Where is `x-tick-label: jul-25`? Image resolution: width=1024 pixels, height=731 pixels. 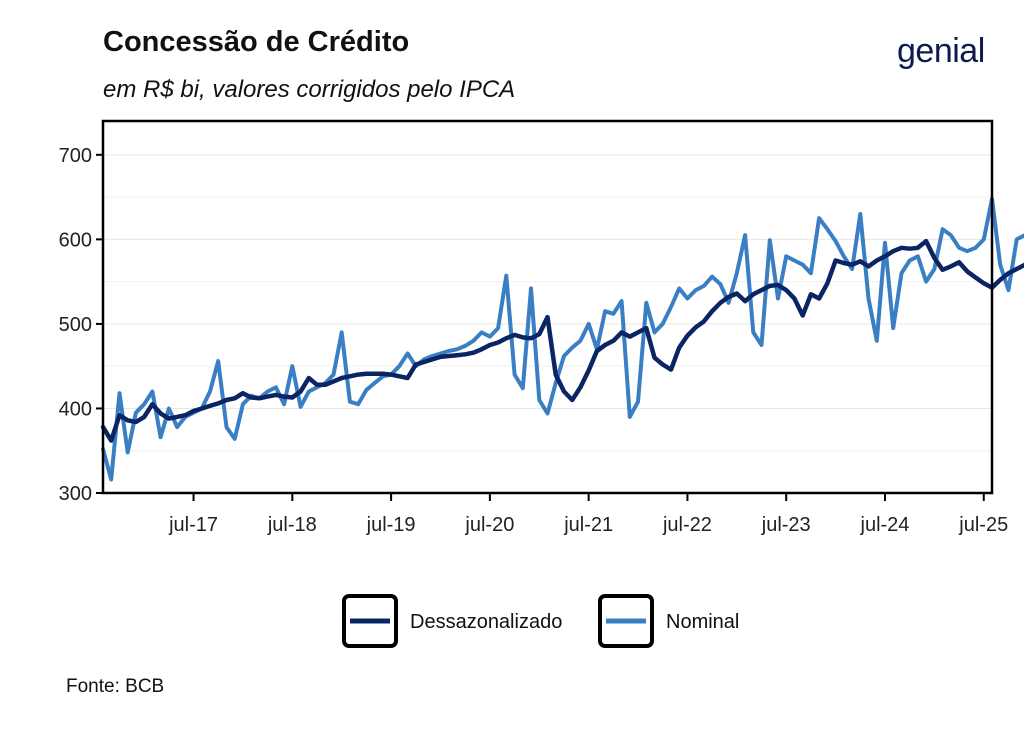 x-tick-label: jul-25 is located at coordinates (983, 525).